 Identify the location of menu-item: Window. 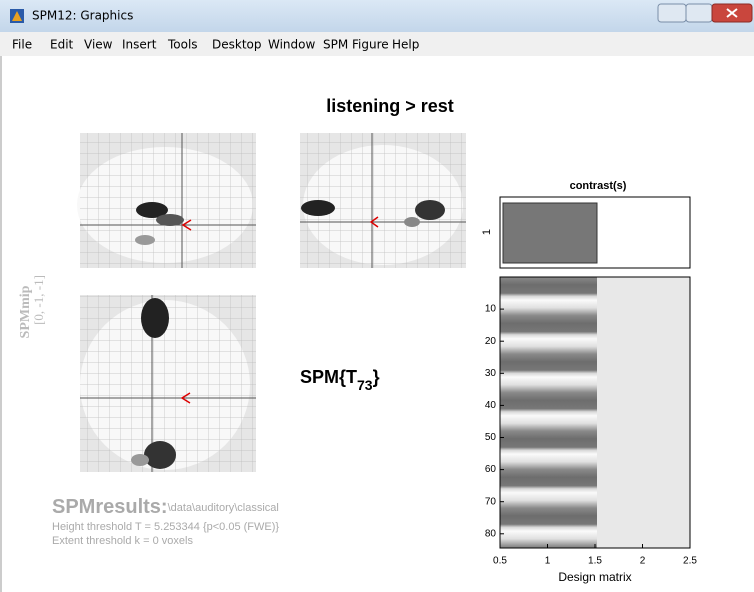
(292, 45).